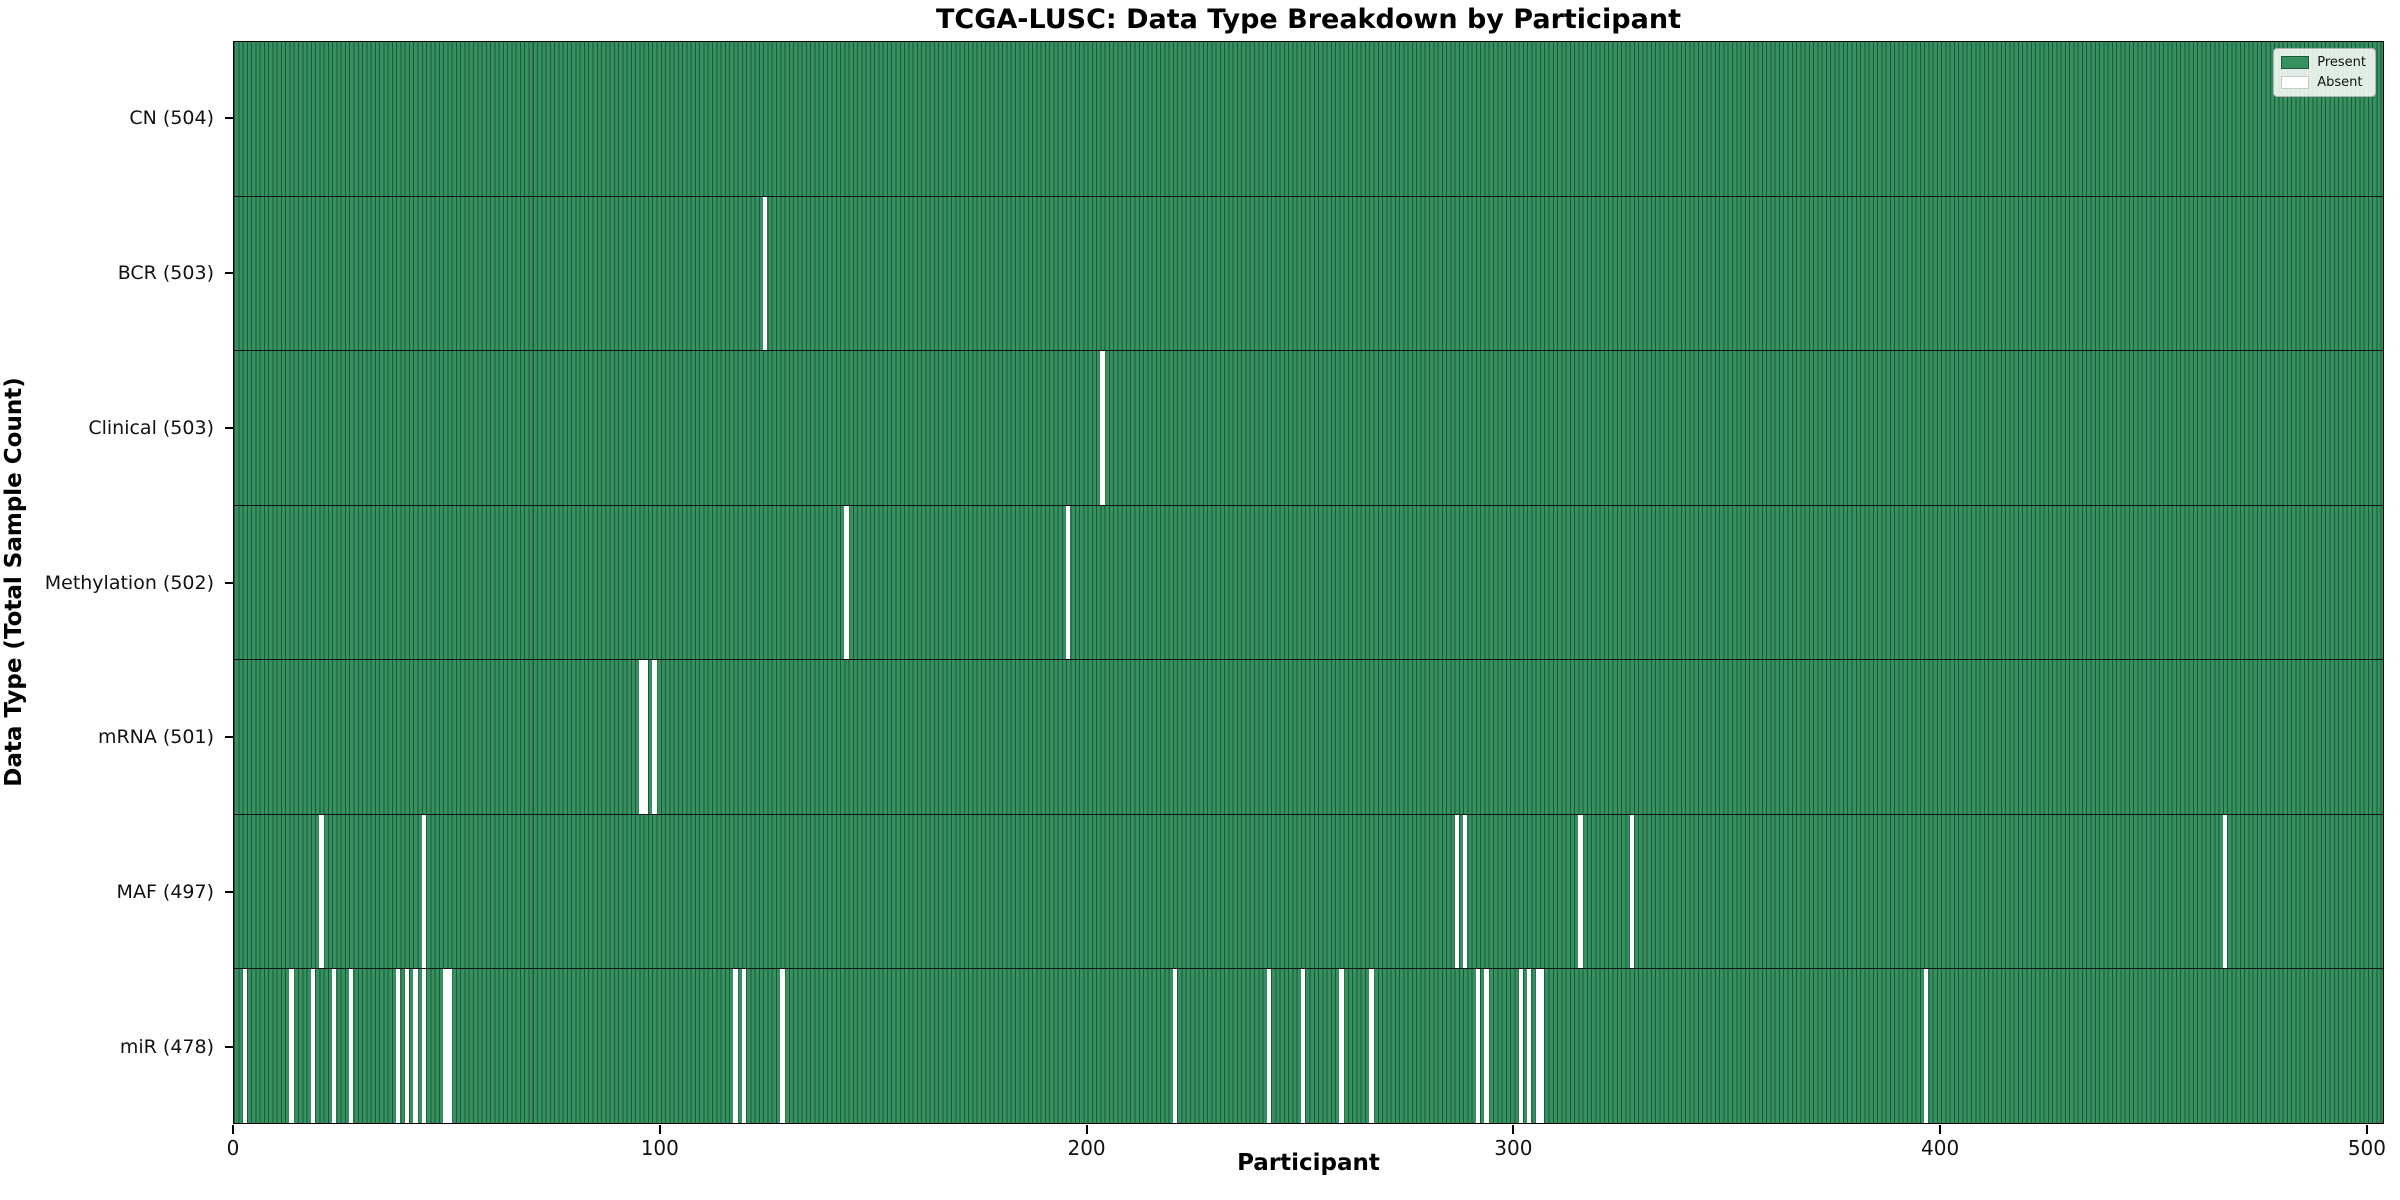 The height and width of the screenshot is (1200, 2400). Describe the element at coordinates (171, 118) in the screenshot. I see `y-tick-label: CN (504)` at that location.